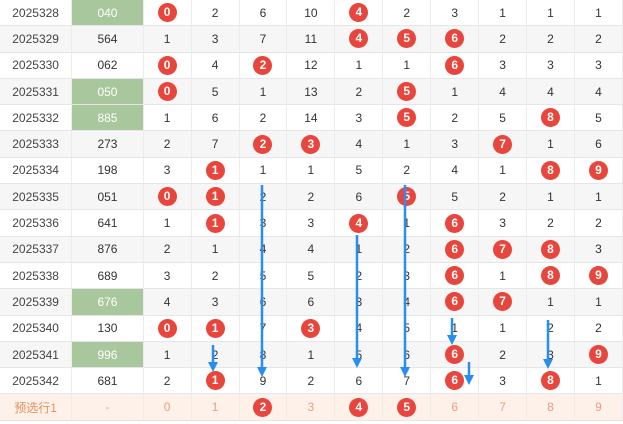 This screenshot has width=623, height=424. What do you see at coordinates (36, 328) in the screenshot?
I see `period-cell: 2025340` at bounding box center [36, 328].